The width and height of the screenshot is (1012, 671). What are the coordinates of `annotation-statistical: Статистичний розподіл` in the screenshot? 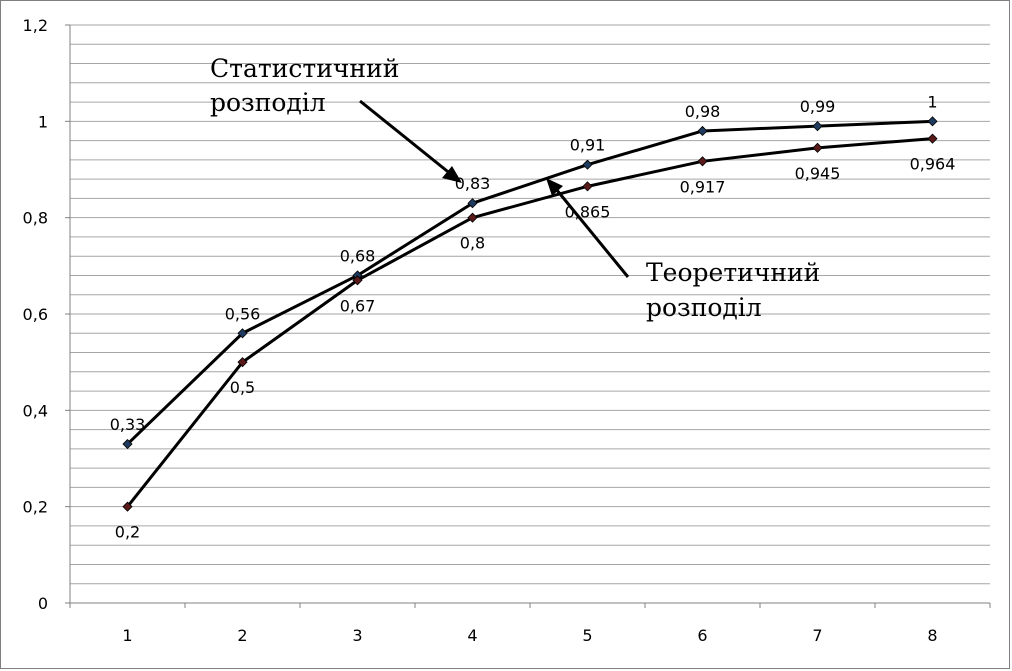 It's located at (336, 118).